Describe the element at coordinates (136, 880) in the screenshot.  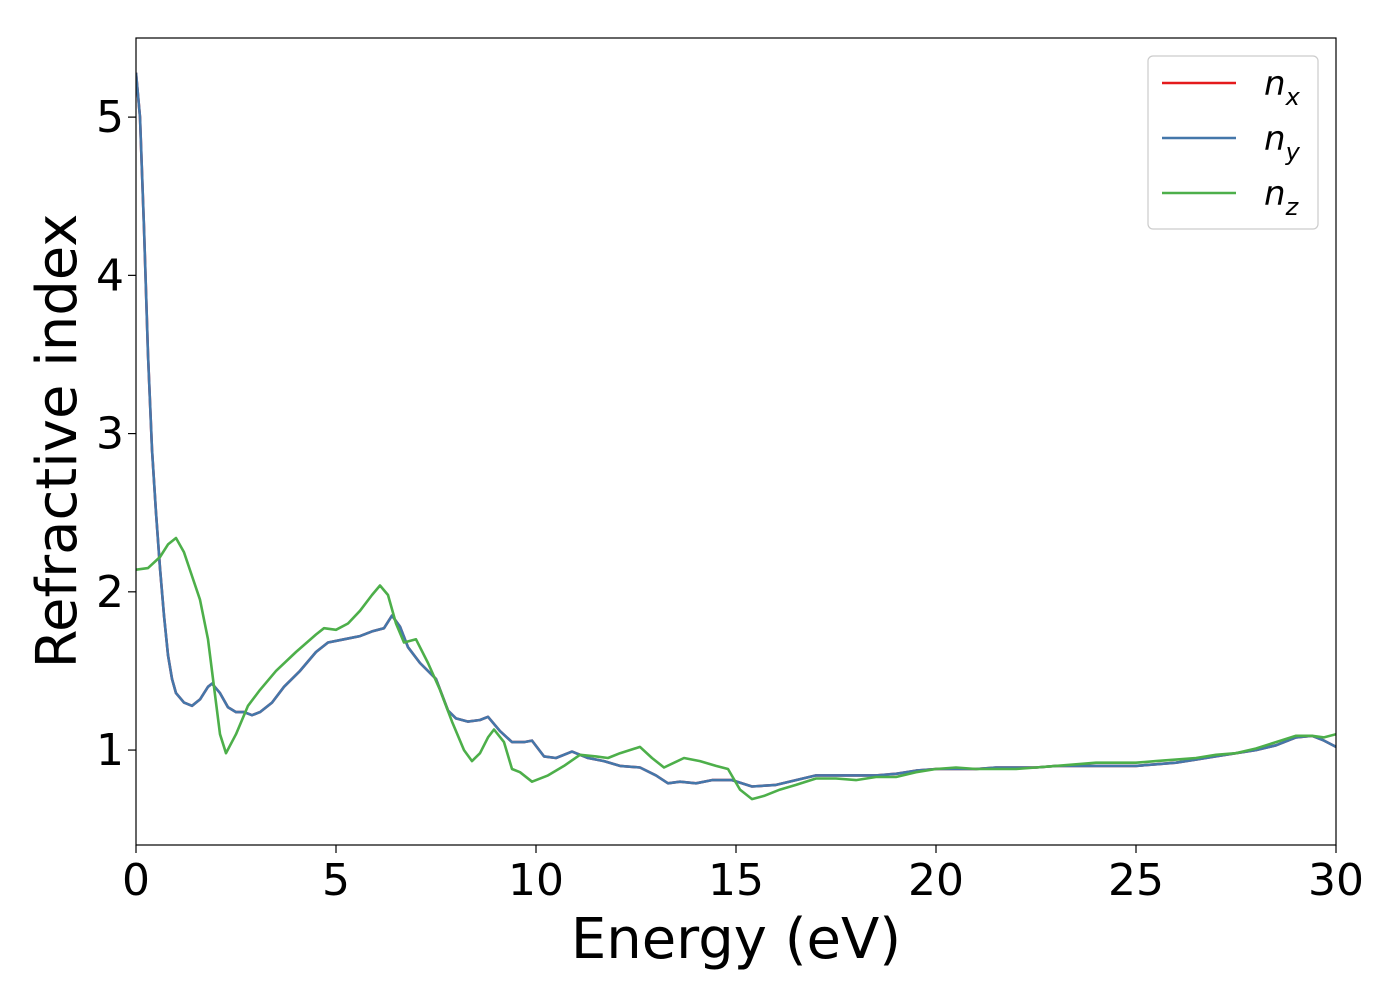
I see `x-tick-label: 0` at that location.